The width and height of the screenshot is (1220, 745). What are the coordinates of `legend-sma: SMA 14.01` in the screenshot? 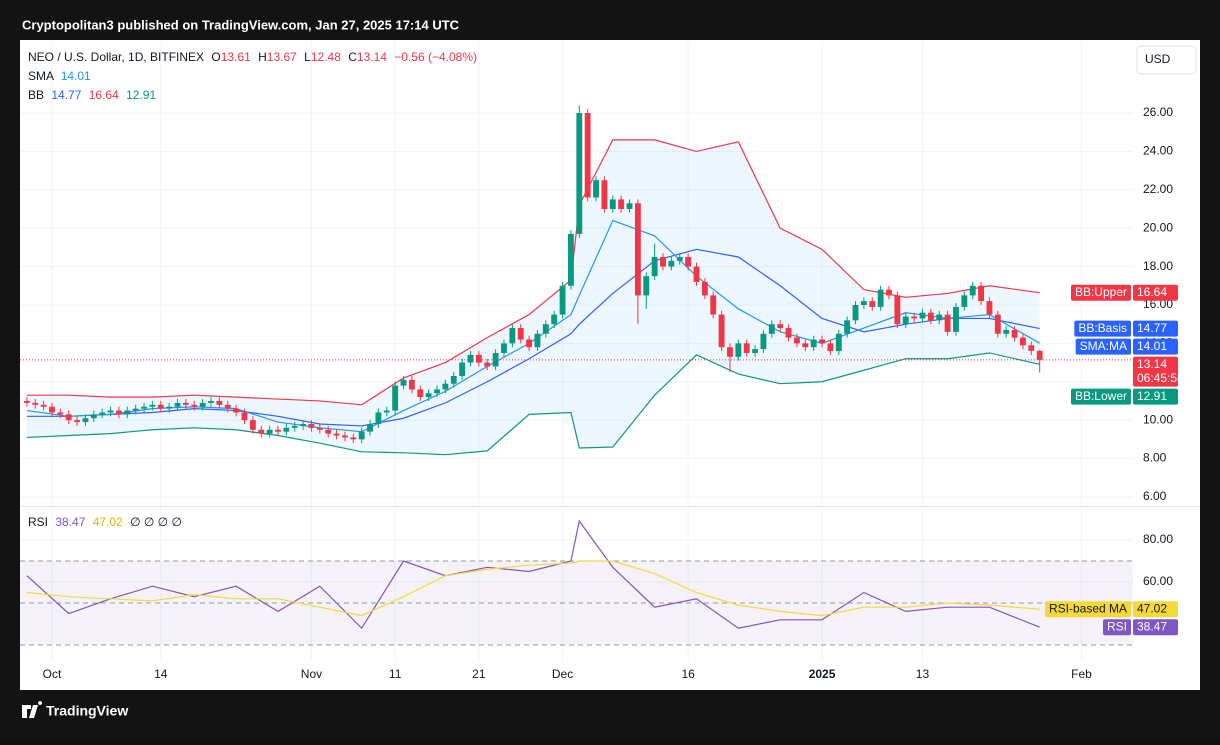 It's located at (59, 76).